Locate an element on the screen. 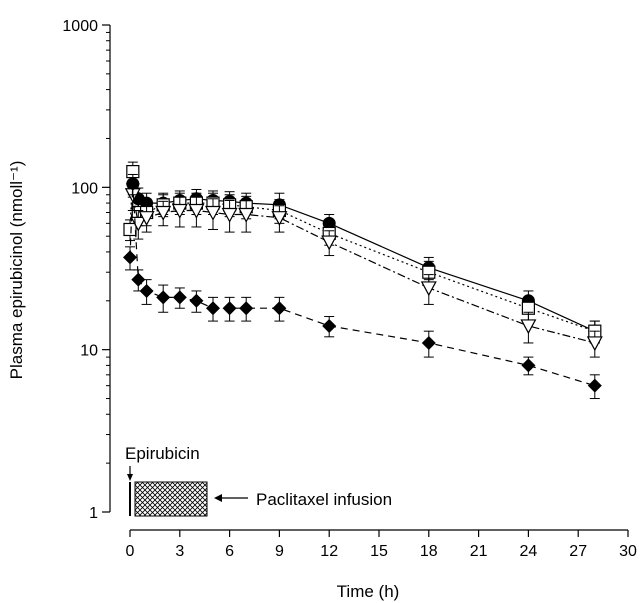 Image resolution: width=643 pixels, height=603 pixels. x-tick-label: 21 is located at coordinates (479, 551).